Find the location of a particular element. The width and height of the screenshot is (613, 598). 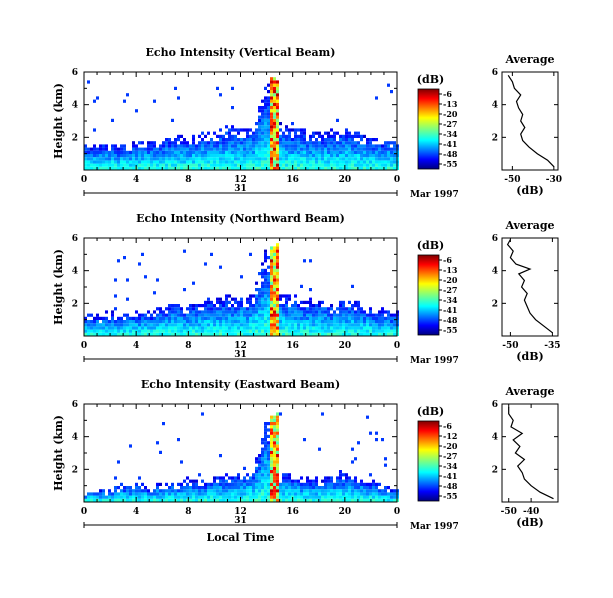

colorbar is located at coordinates (428, 295).